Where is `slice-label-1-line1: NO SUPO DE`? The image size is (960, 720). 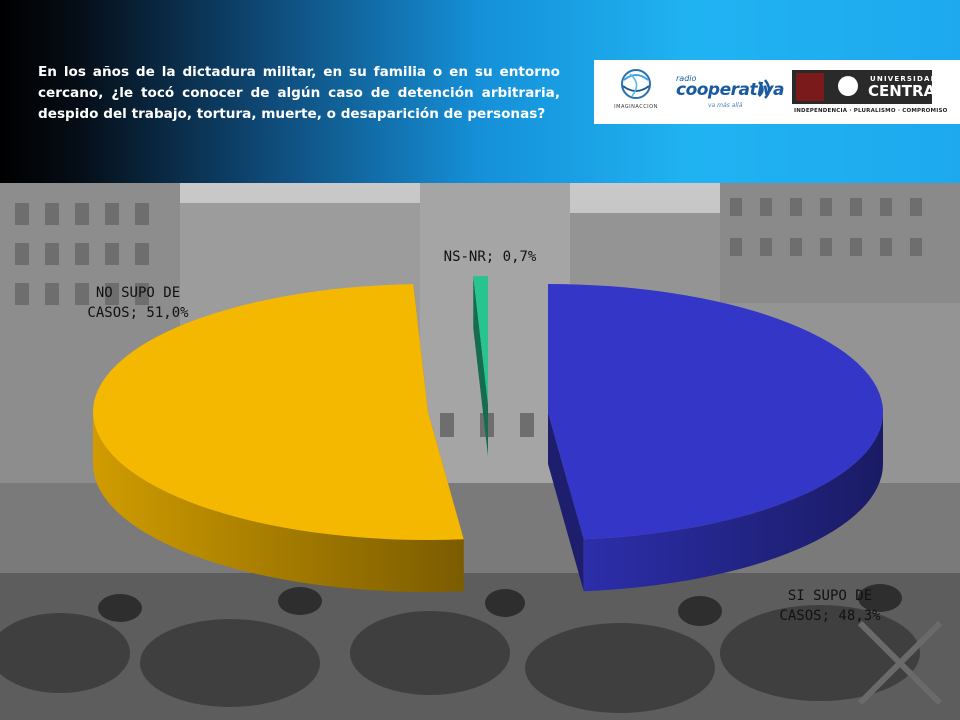 slice-label-1-line1: NO SUPO DE is located at coordinates (138, 293).